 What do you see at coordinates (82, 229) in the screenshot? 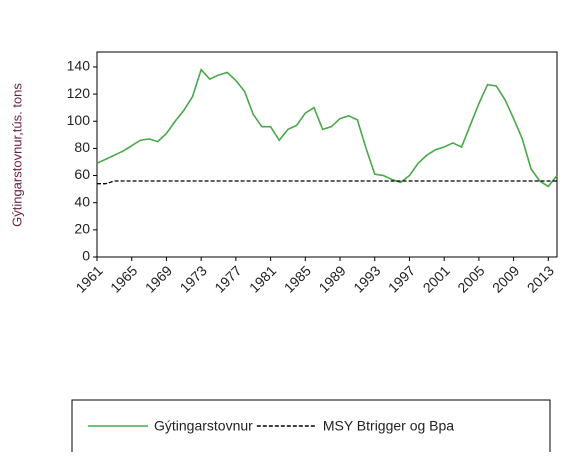
I see `y-tick-label: 20` at bounding box center [82, 229].